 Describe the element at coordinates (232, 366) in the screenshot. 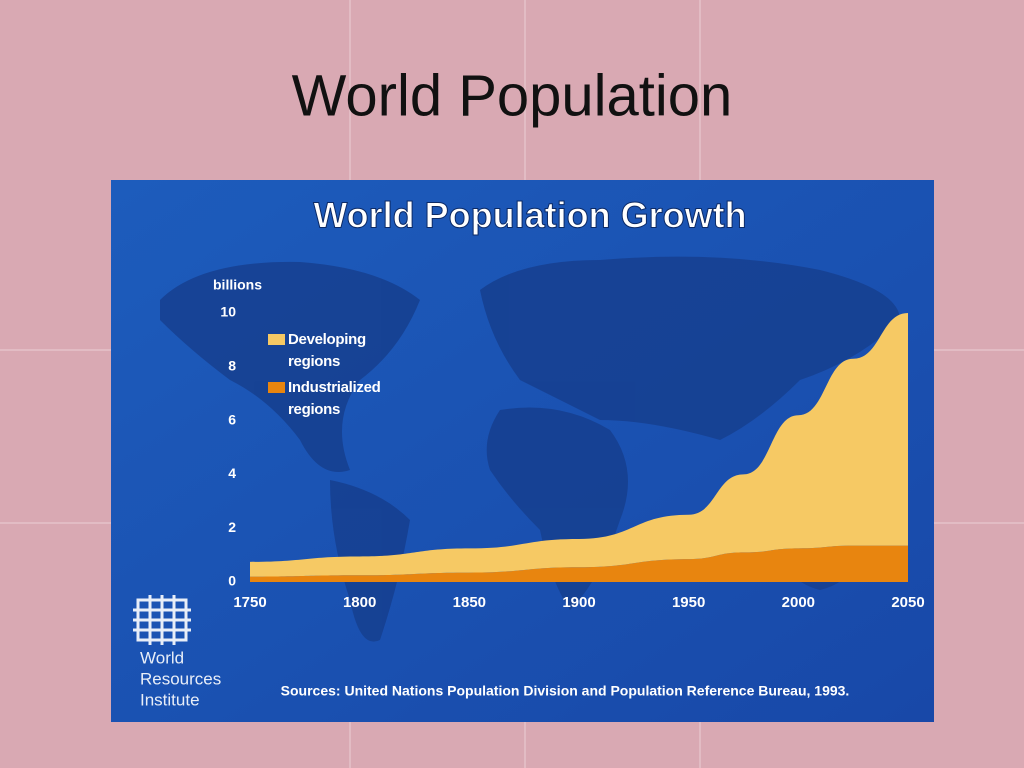

I see `y-tick-label: 8` at that location.